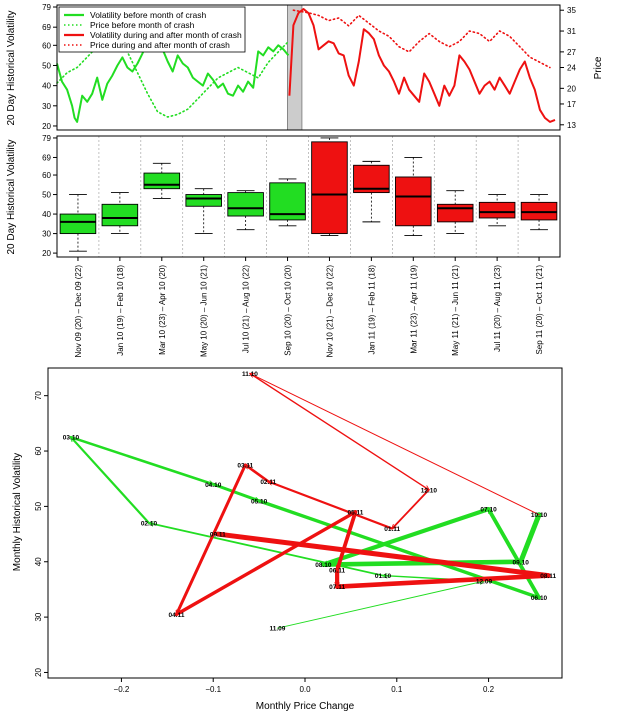 The image size is (617, 721). What do you see at coordinates (259, 501) in the screenshot?
I see `point-label-6: 05.10` at bounding box center [259, 501].